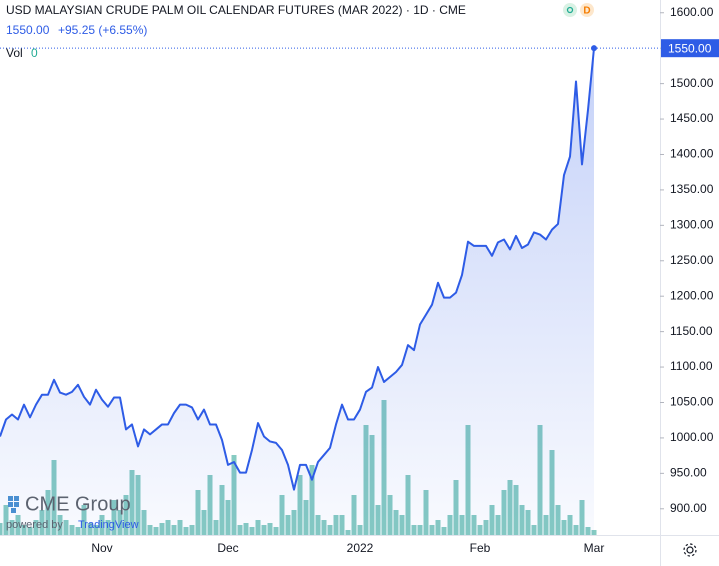 The height and width of the screenshot is (566, 719). What do you see at coordinates (102, 30) in the screenshot?
I see `price-change: +95.25 (+6.55%)` at bounding box center [102, 30].